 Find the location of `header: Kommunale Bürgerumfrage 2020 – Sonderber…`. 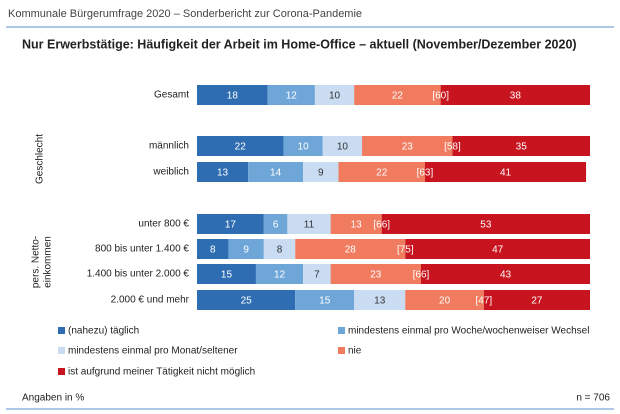

header: Kommunale Bürgerumfrage 2020 – Sonderber… is located at coordinates (185, 14).